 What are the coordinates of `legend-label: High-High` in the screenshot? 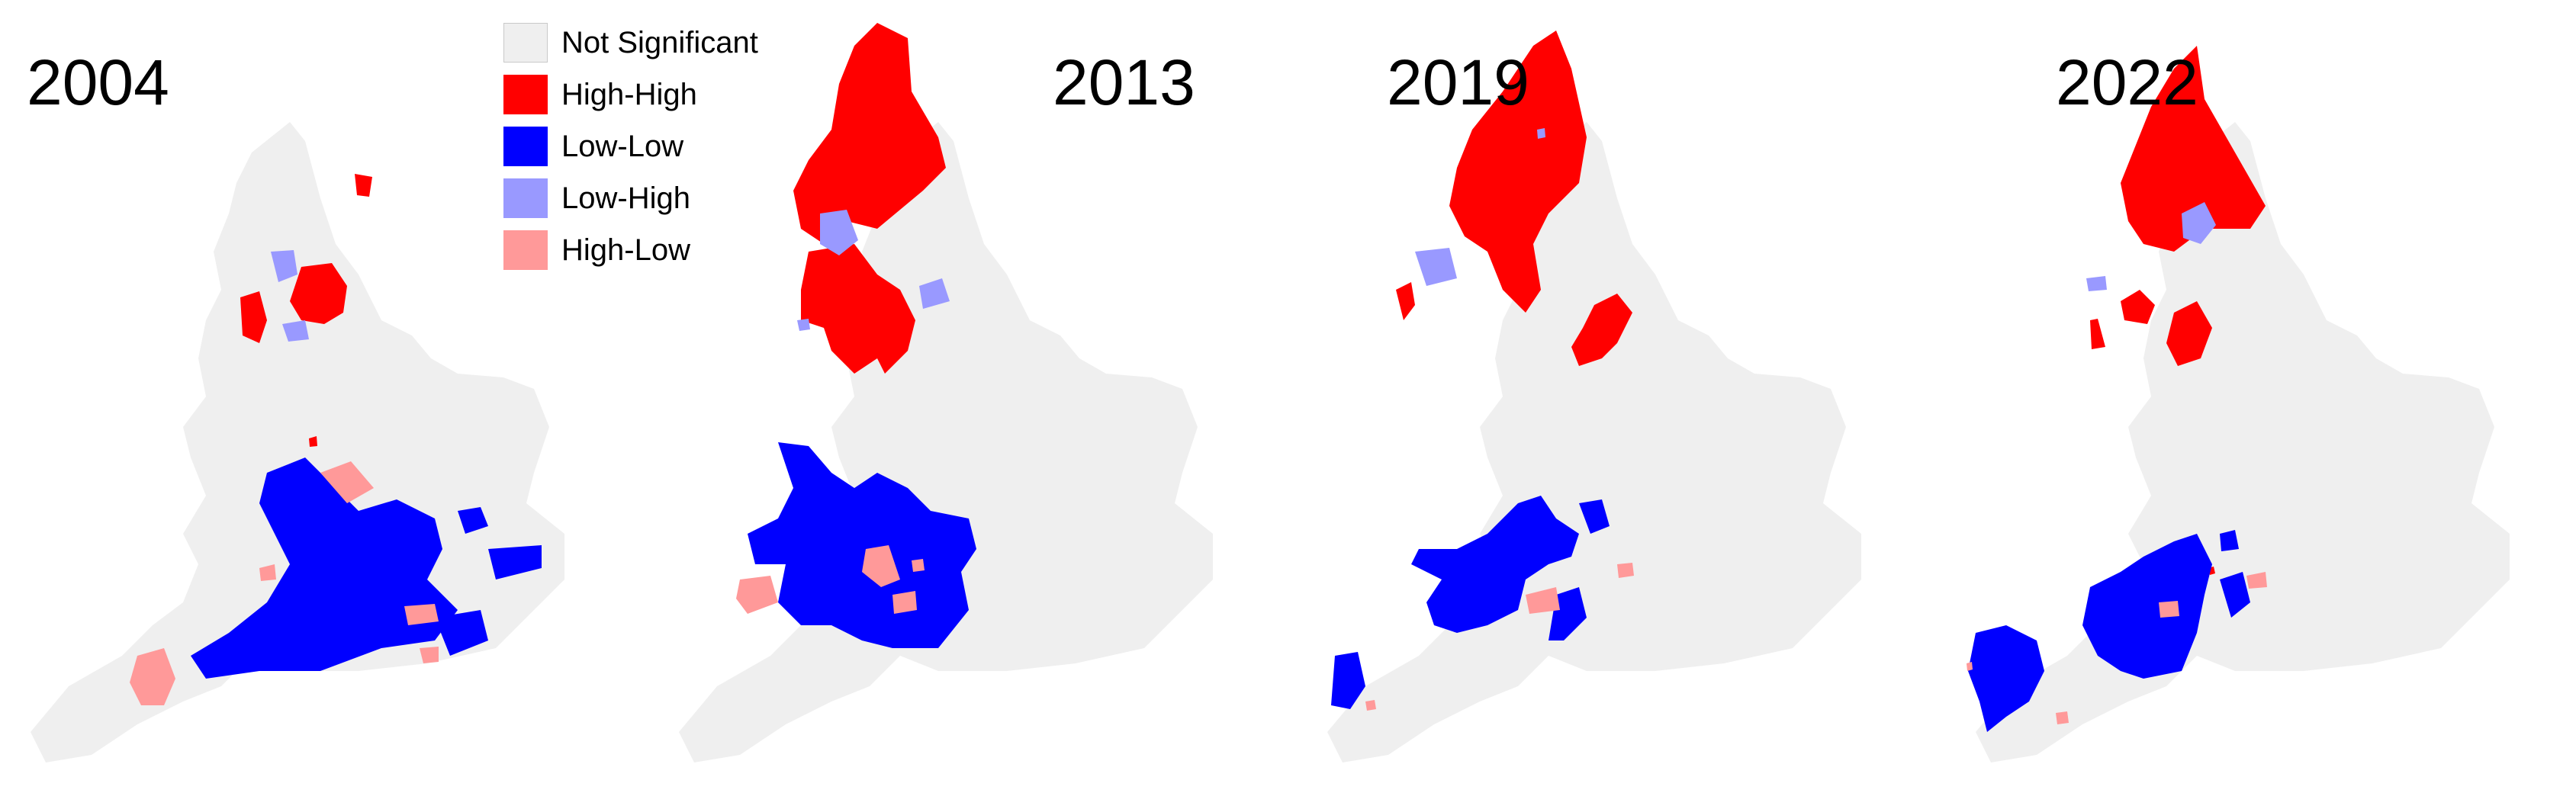 It's located at (629, 94).